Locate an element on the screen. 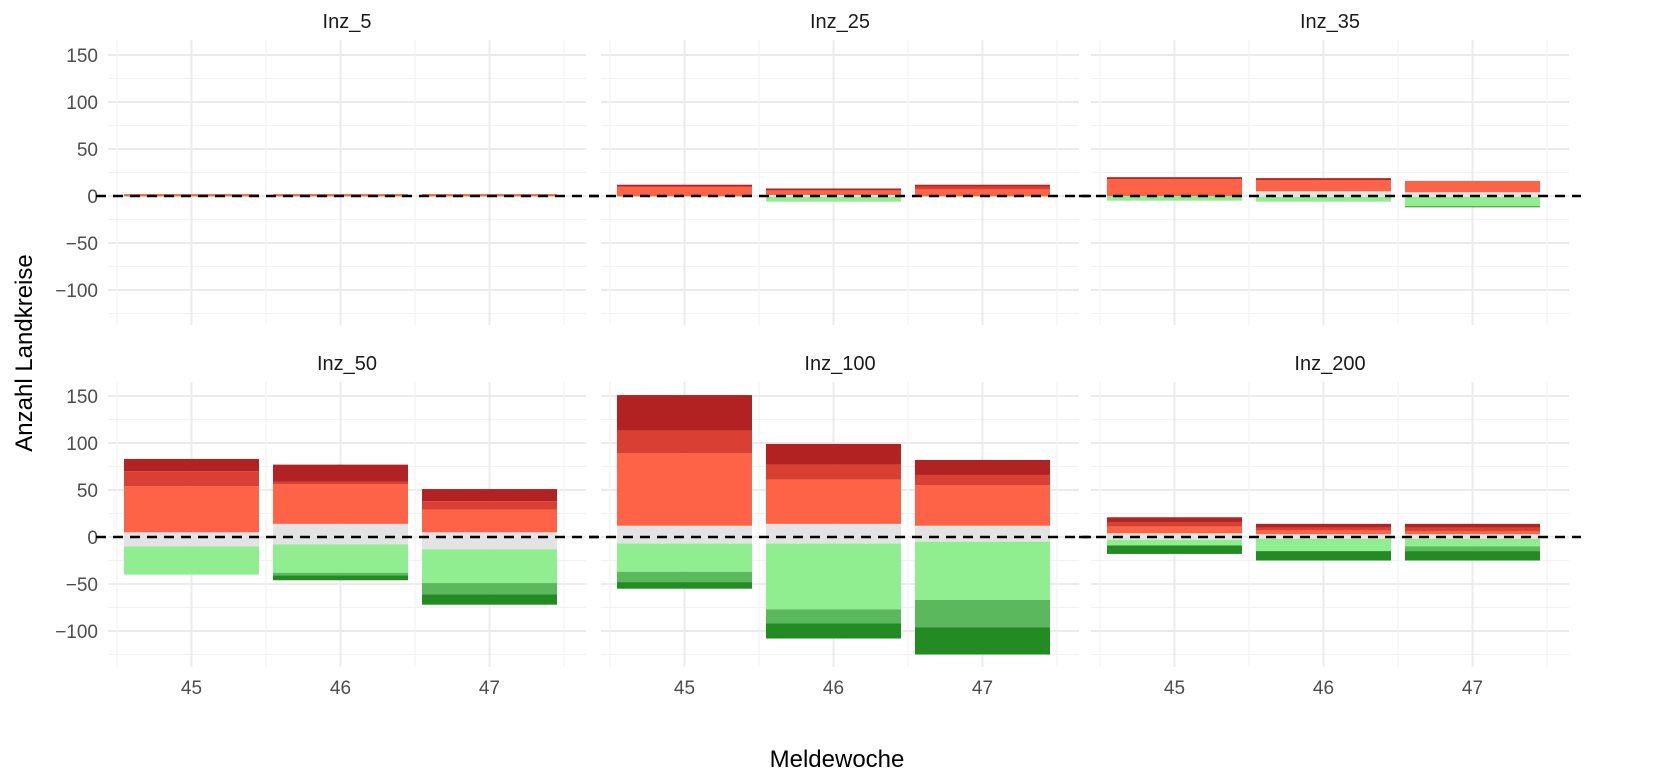 This screenshot has height=777, width=1667. panel-inz-200: Inz_200 45 46 47 is located at coordinates (1330, 526).